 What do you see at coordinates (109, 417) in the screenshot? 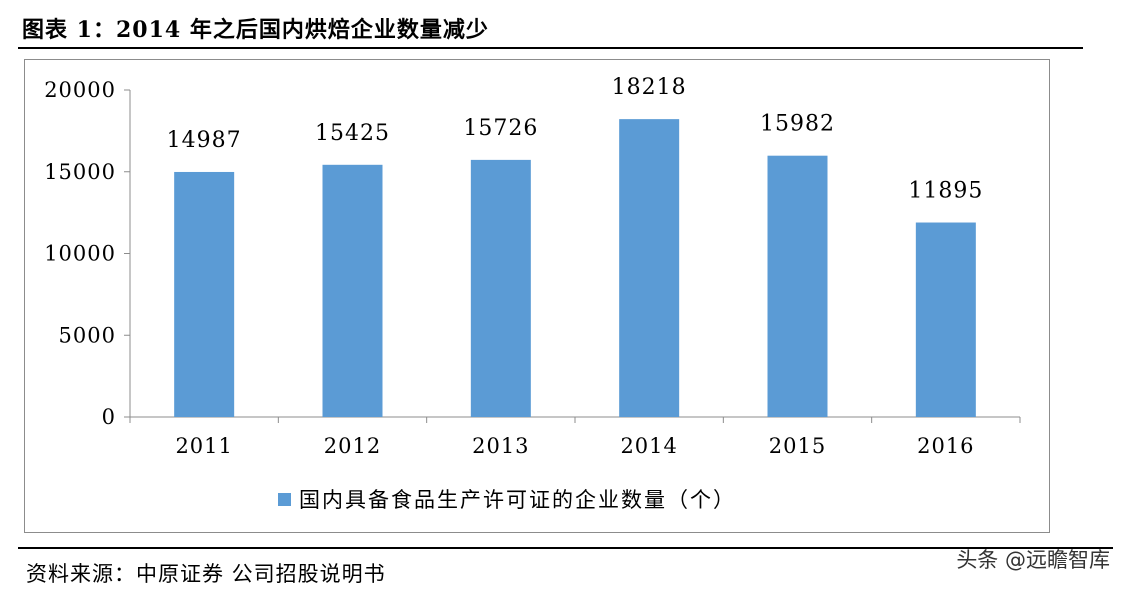
I see `y-tick-label: 0` at bounding box center [109, 417].